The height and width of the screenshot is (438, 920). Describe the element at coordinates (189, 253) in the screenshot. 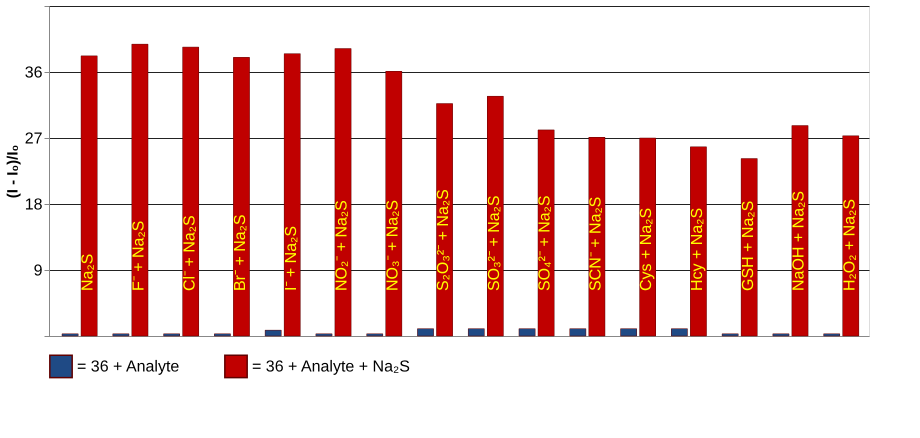

I see `x-tick-label: Cl⁻ + Na₂S` at that location.